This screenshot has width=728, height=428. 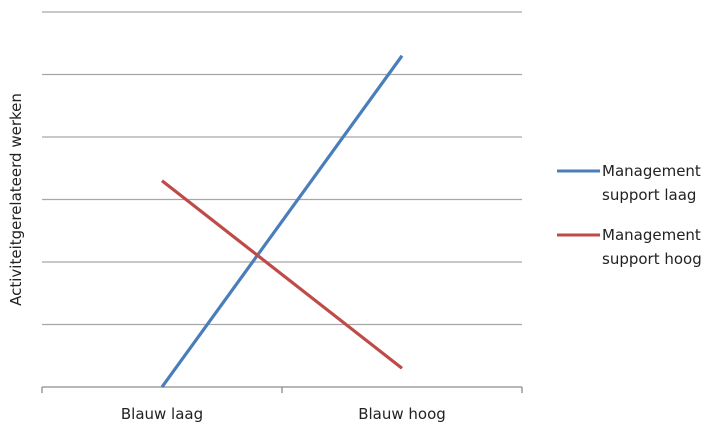 What do you see at coordinates (282, 274) in the screenshot?
I see `series-line-management-support-hoog` at bounding box center [282, 274].